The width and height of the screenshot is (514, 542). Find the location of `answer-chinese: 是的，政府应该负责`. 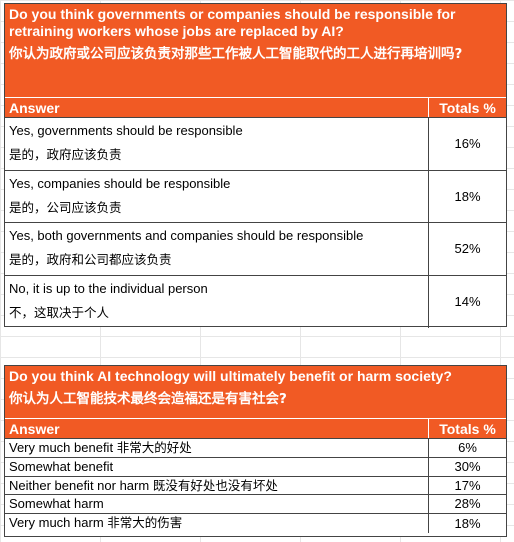

answer-chinese: 是的，政府应该负责 is located at coordinates (65, 154).